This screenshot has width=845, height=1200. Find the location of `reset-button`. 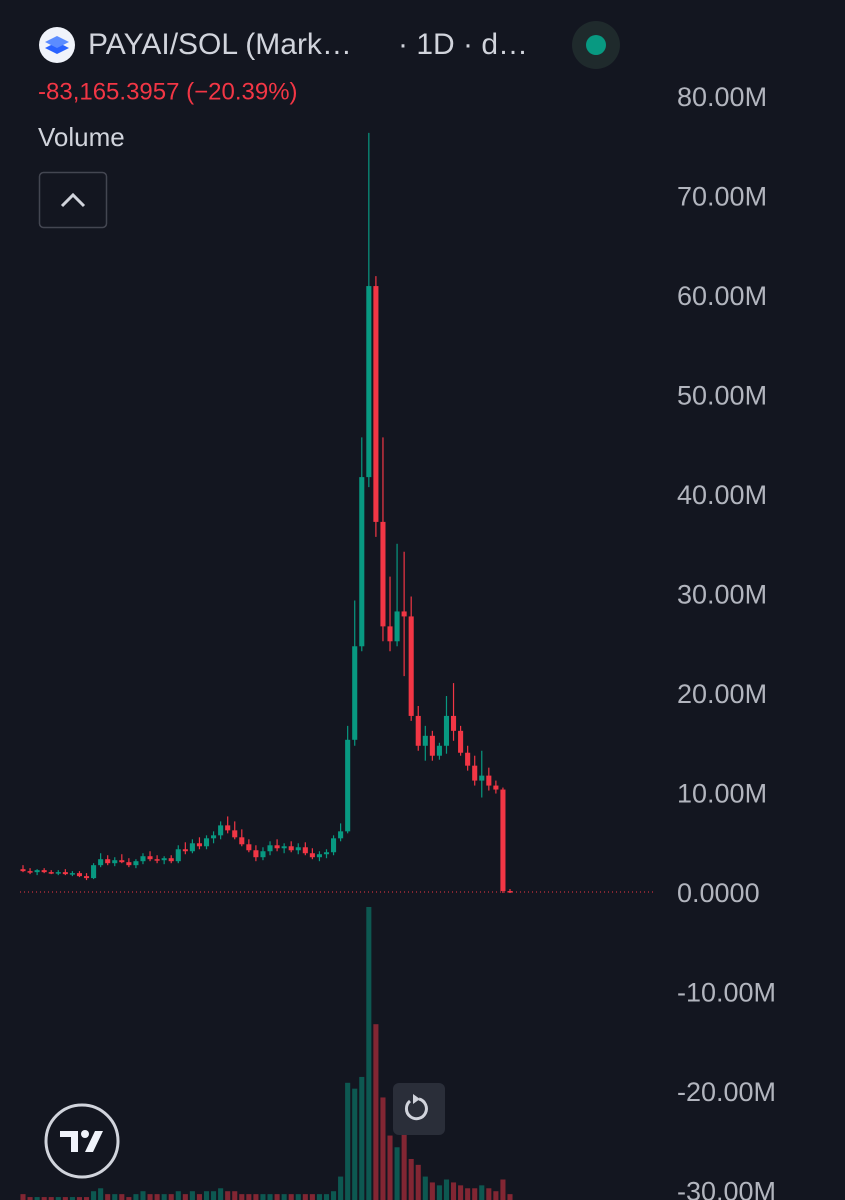

reset-button is located at coordinates (419, 1109).